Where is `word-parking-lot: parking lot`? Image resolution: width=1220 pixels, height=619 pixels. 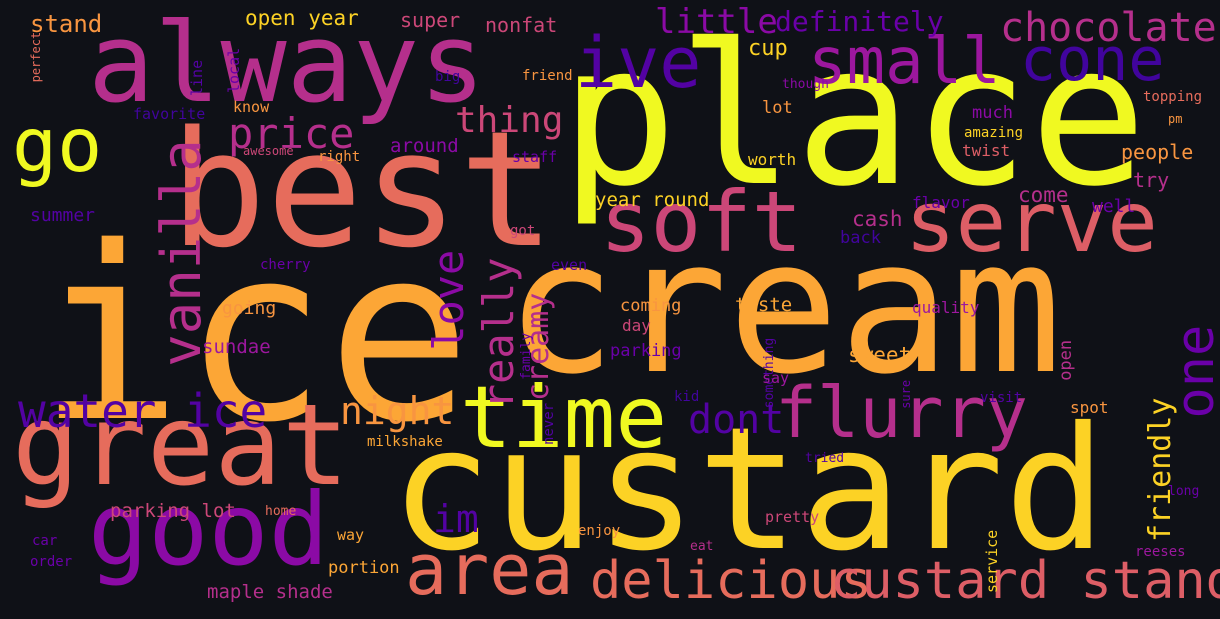 word-parking-lot: parking lot is located at coordinates (173, 511).